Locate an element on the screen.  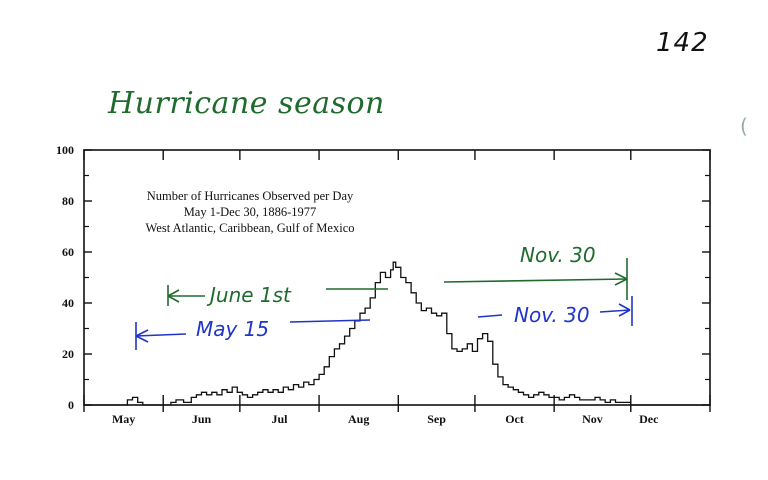
y-tick-label: 60 is located at coordinates (68, 252).